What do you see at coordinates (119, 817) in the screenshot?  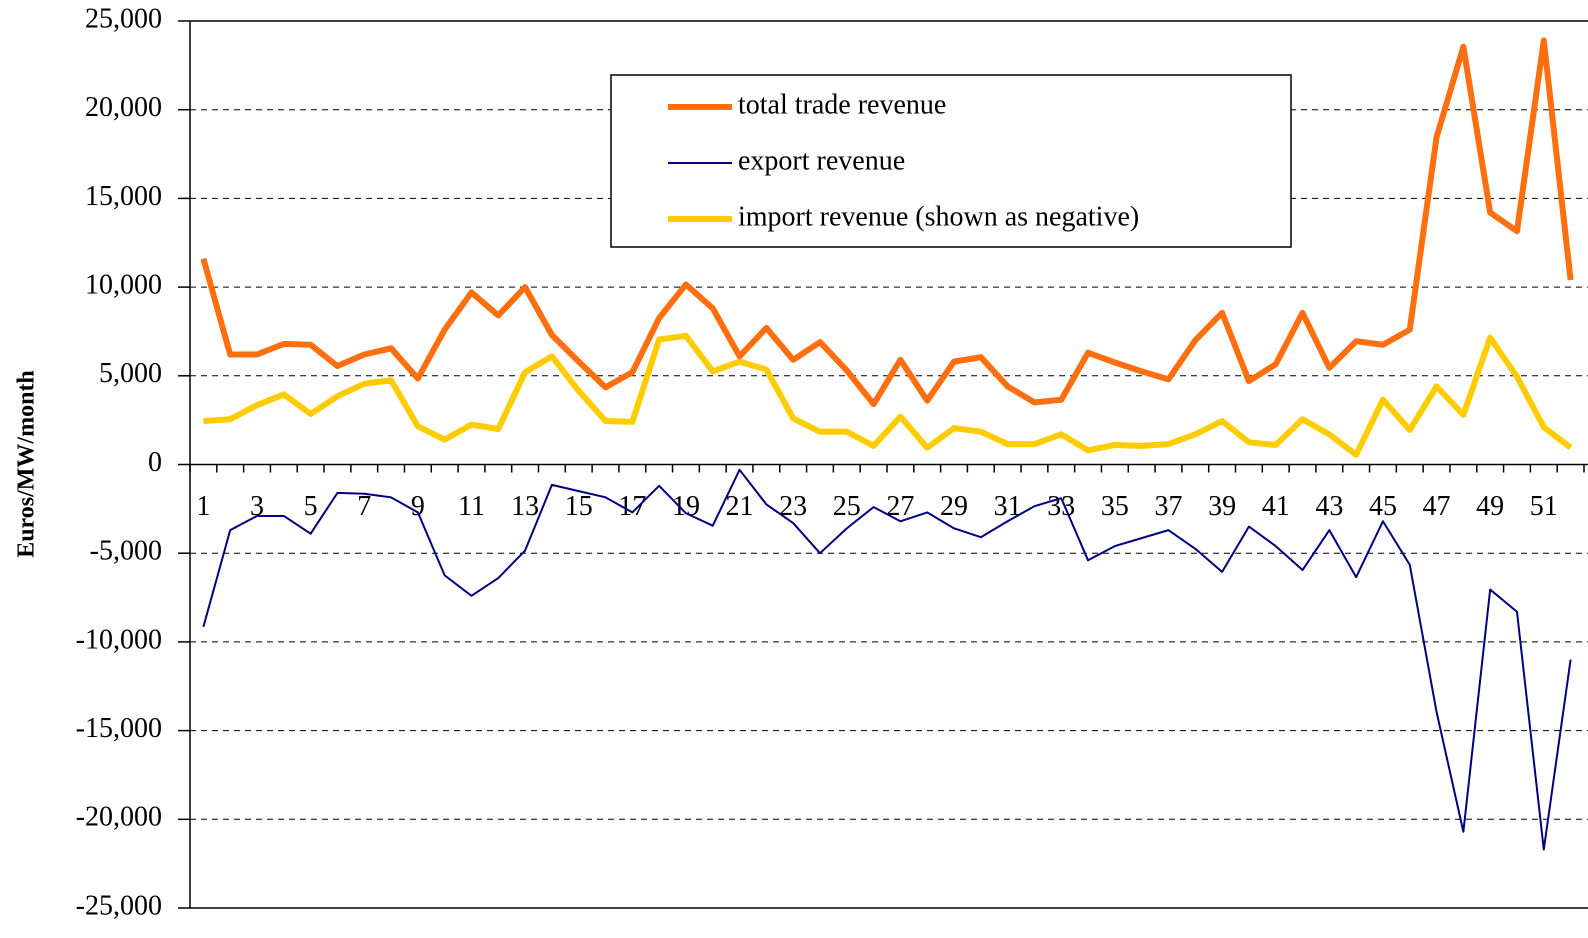 I see `y-tick-label: -20,000` at bounding box center [119, 817].